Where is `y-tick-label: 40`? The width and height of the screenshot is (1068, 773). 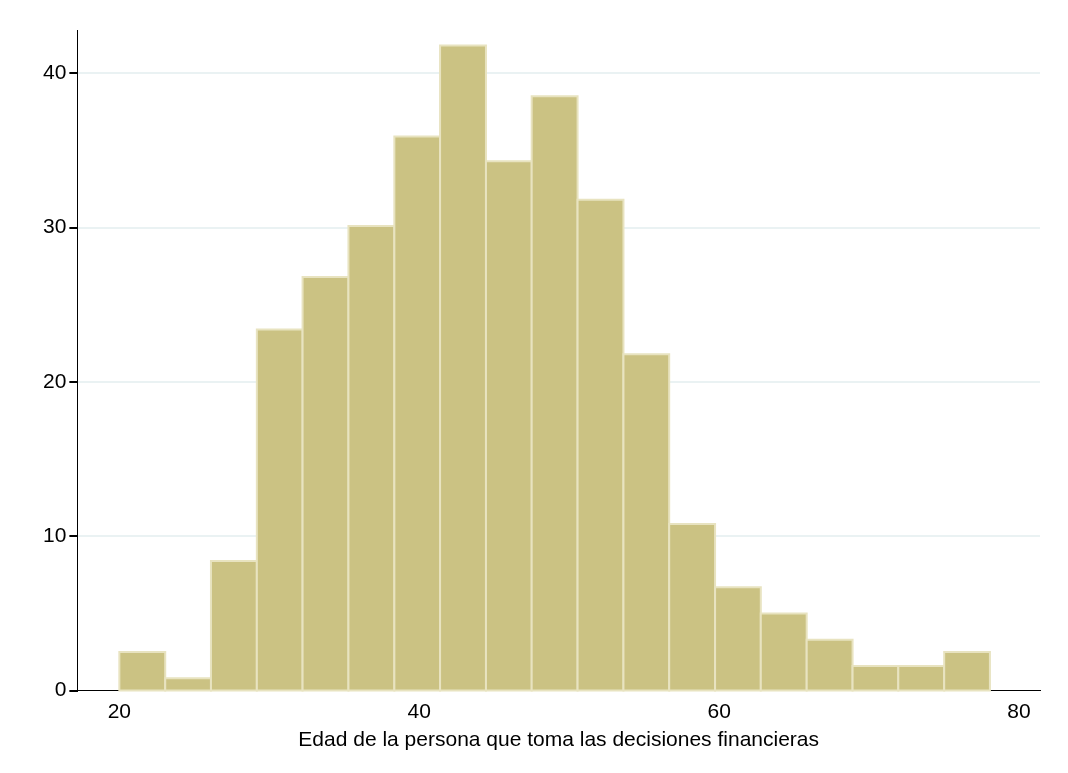 y-tick-label: 40 is located at coordinates (55, 72).